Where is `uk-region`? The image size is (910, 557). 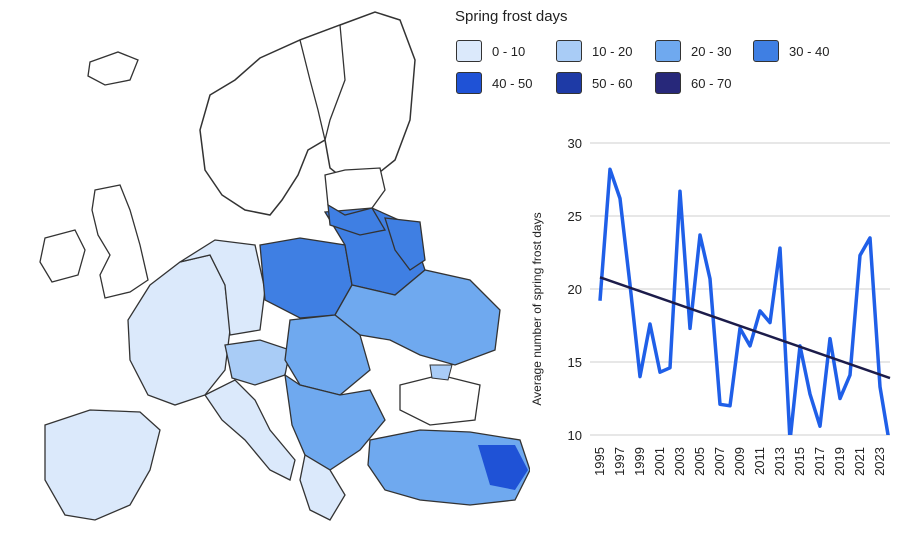 uk-region is located at coordinates (120, 241).